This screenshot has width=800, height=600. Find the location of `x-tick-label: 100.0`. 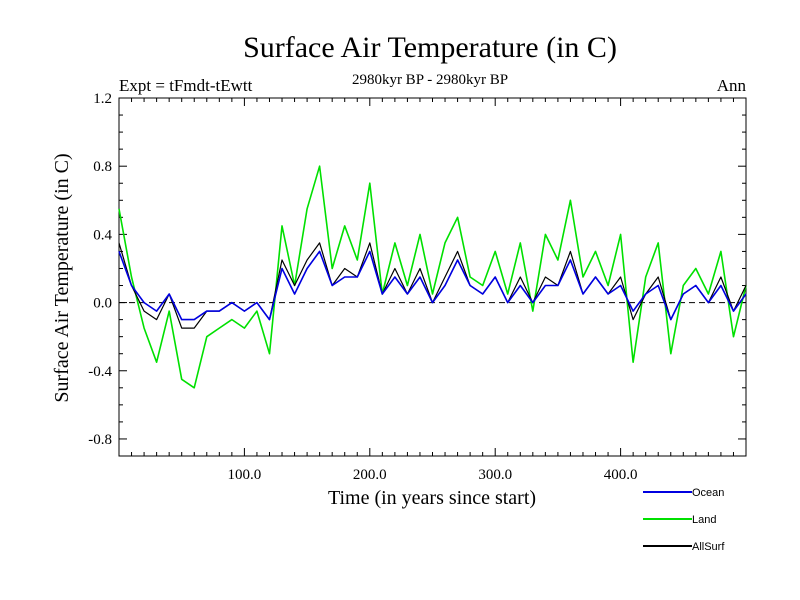

x-tick-label: 100.0 is located at coordinates (245, 475).